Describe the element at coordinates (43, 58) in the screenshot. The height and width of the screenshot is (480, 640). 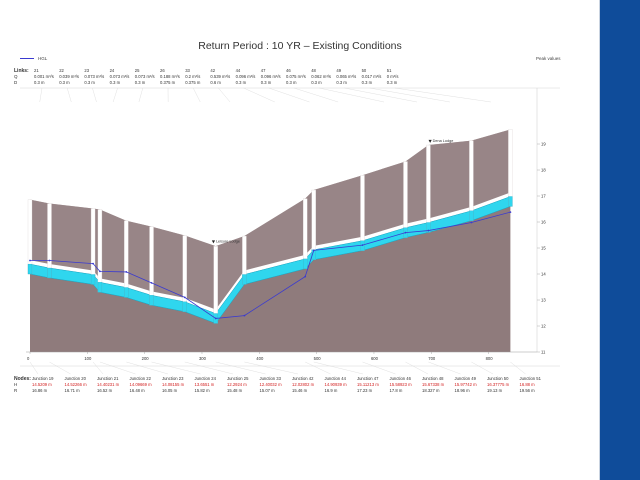
I see `hgl-legend-label: HGL` at that location.